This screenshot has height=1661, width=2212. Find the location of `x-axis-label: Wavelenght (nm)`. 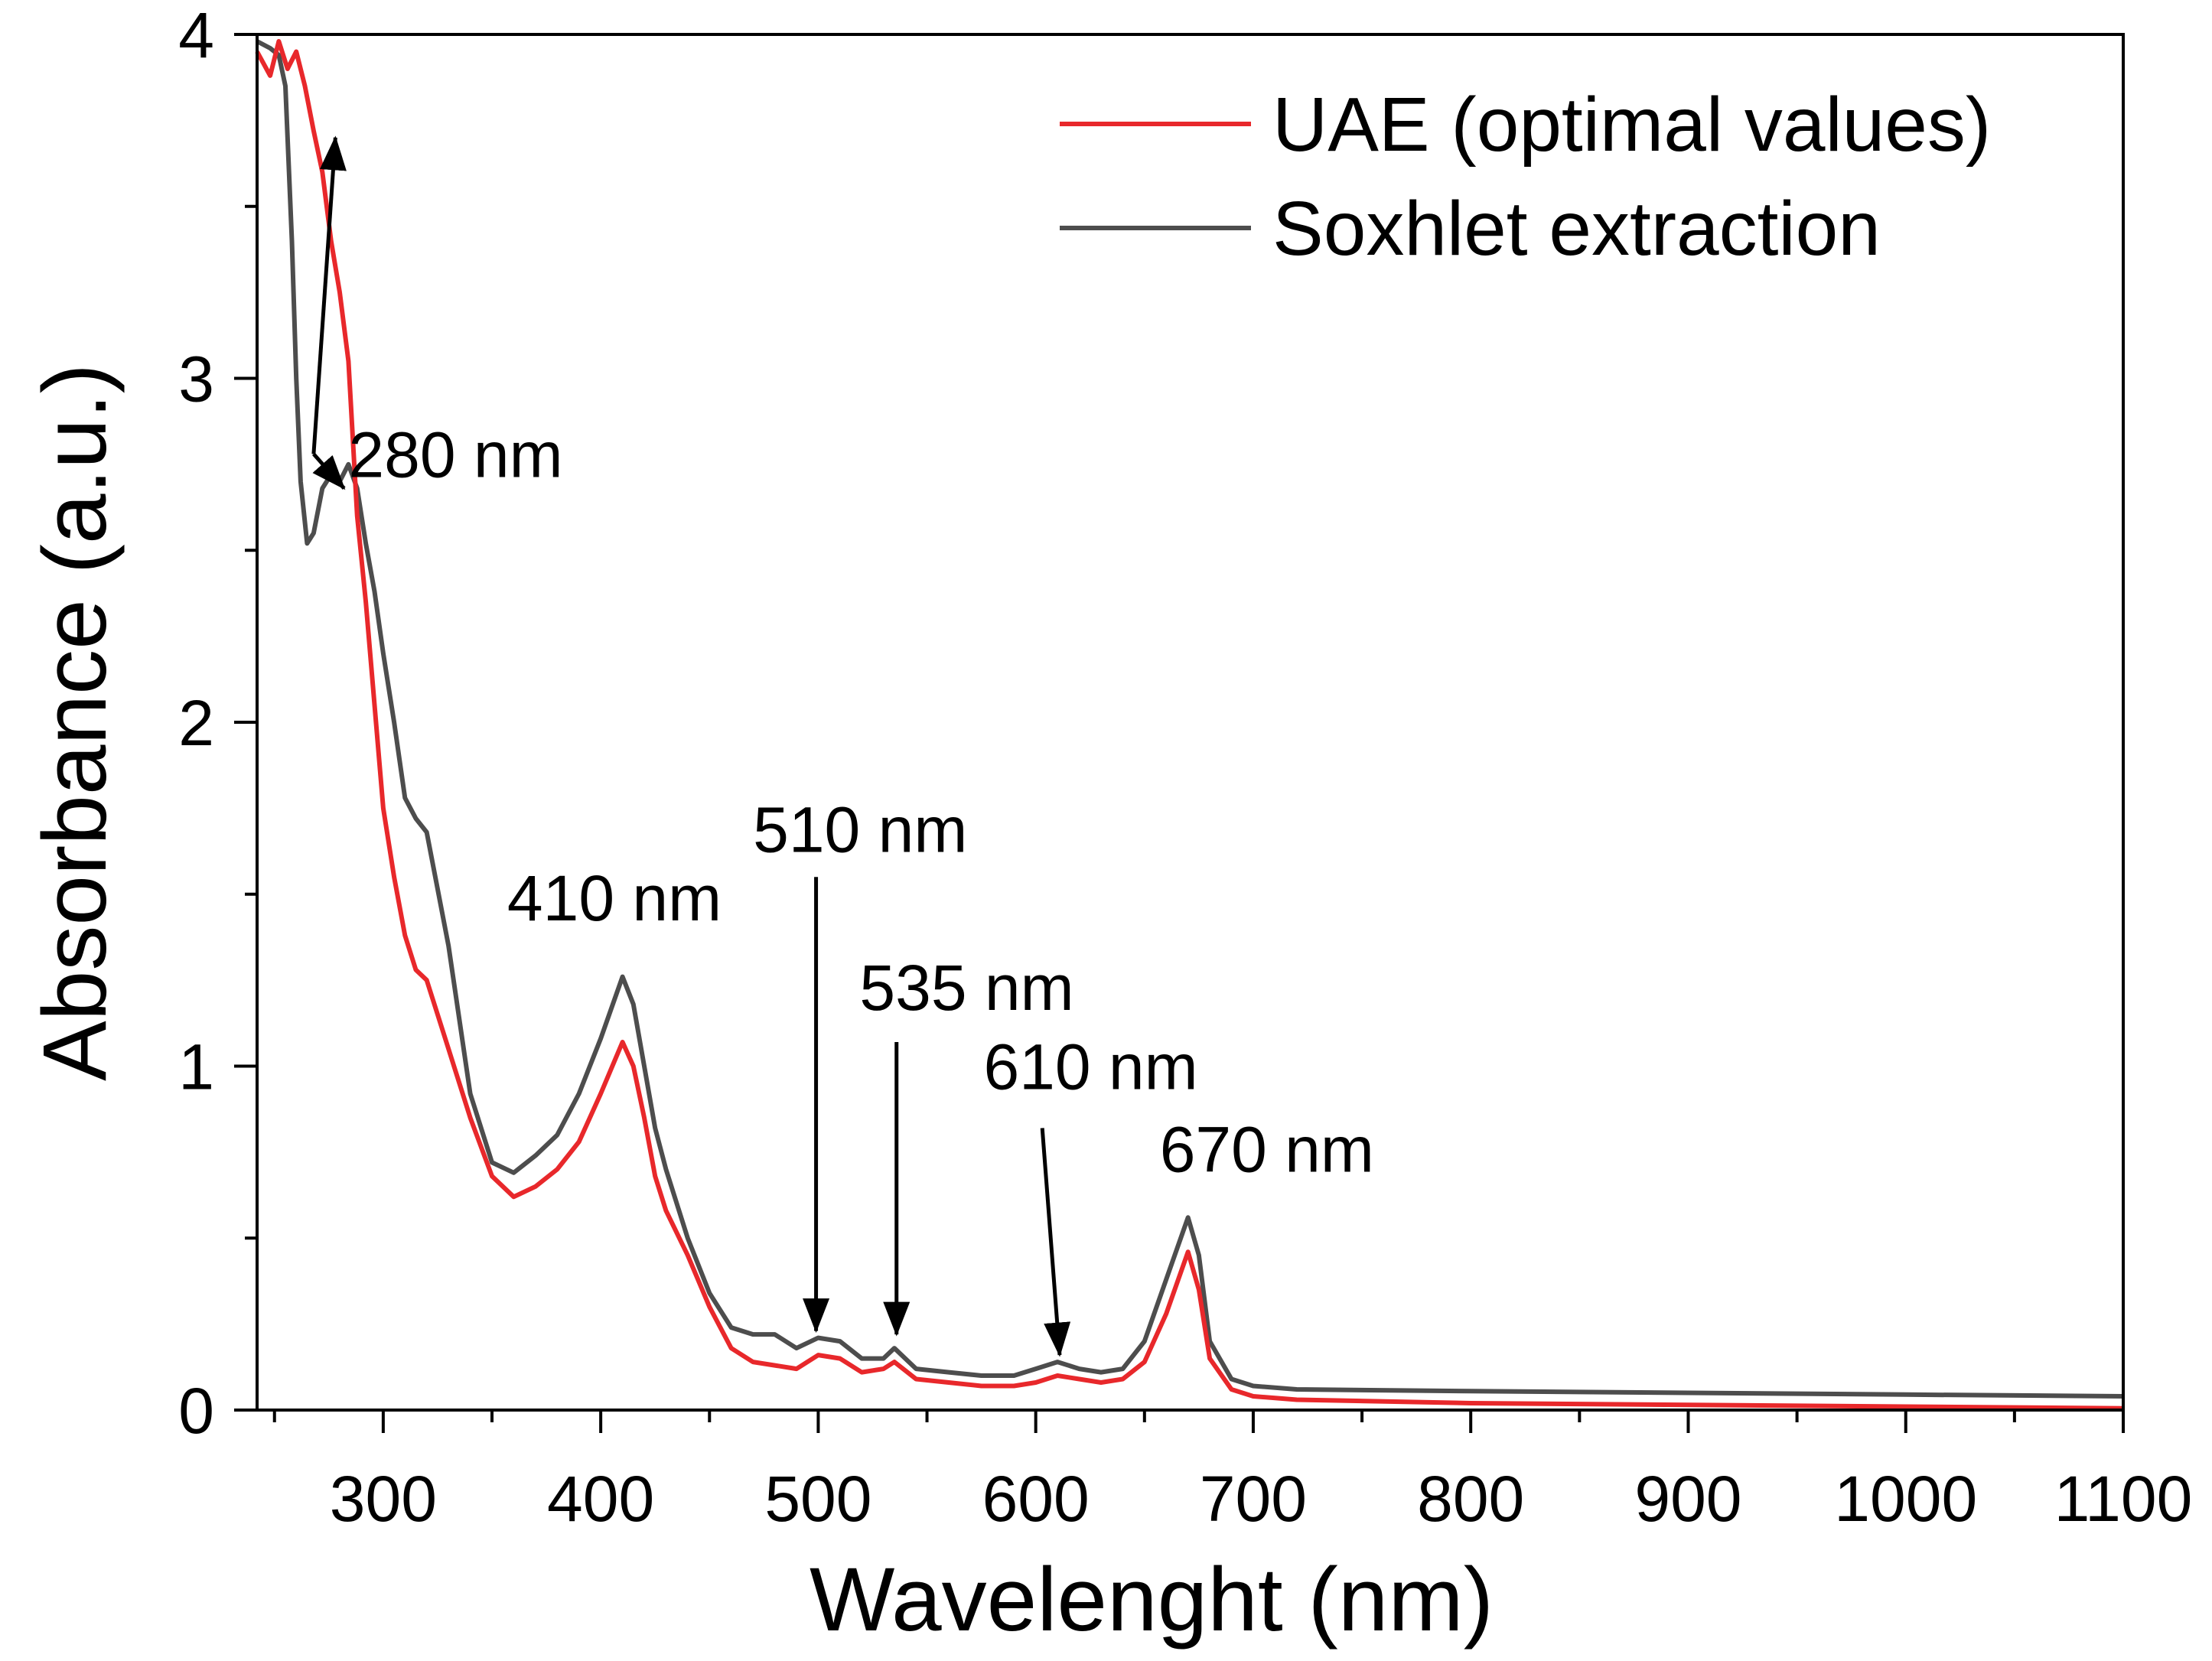

x-axis-label: Wavelenght (nm) is located at coordinates (1152, 1599).